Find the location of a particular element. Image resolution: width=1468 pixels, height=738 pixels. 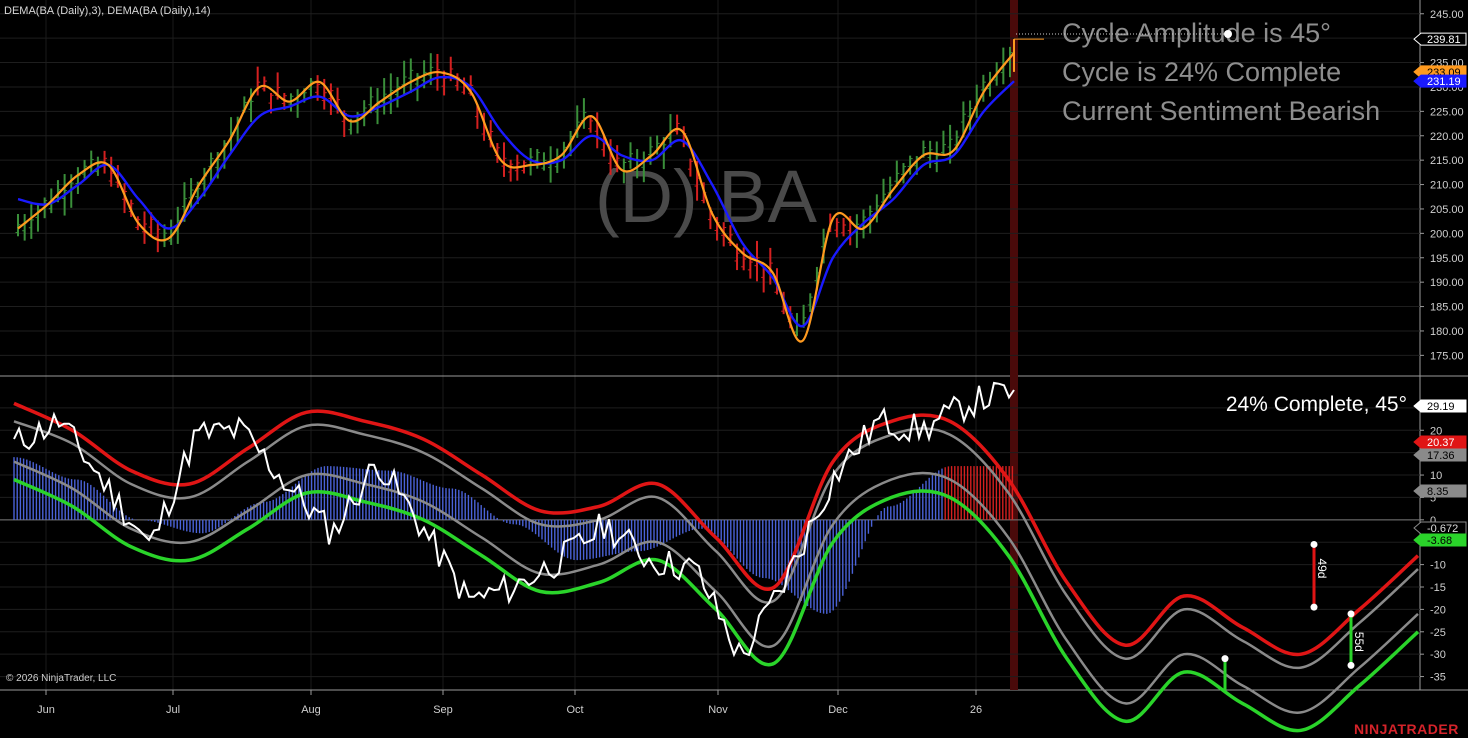

month-label: Dec is located at coordinates (838, 710).